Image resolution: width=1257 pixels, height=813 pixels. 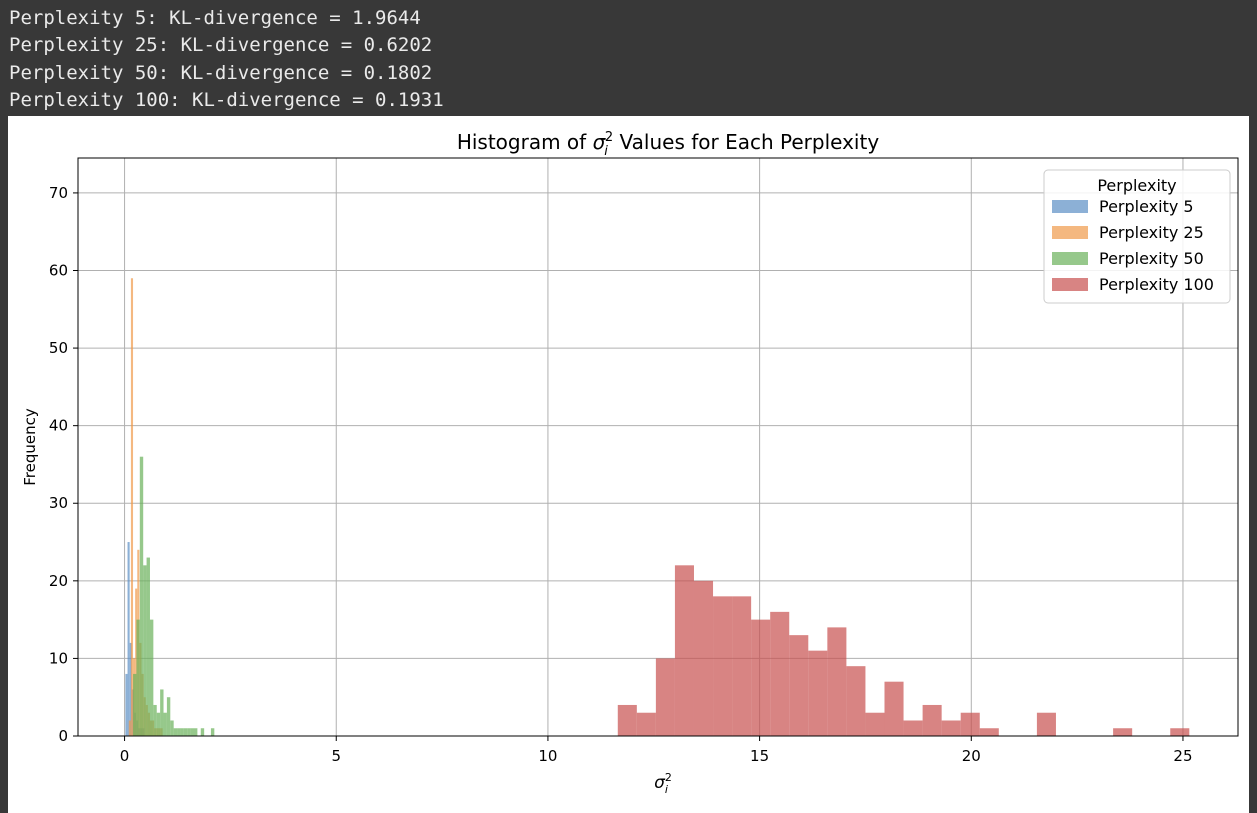 I want to click on console-line: Perplexity 25: KL-divergence = 0.6202, so click(x=221, y=45).